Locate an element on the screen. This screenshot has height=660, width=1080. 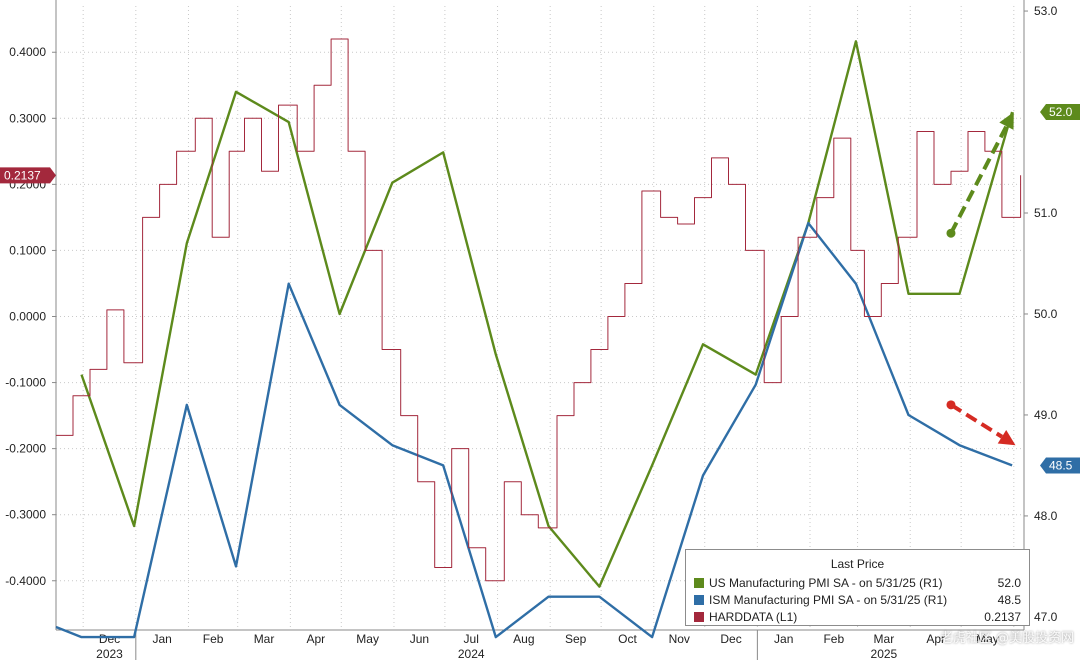
legend-title: Last Price is located at coordinates (857, 564).